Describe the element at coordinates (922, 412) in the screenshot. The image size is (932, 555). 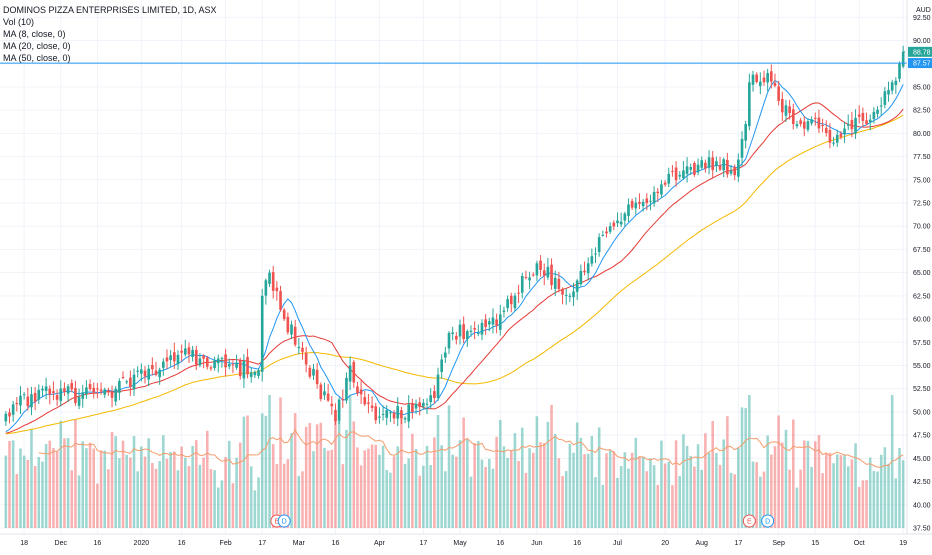
I see `price-axis-label: 50.00` at that location.